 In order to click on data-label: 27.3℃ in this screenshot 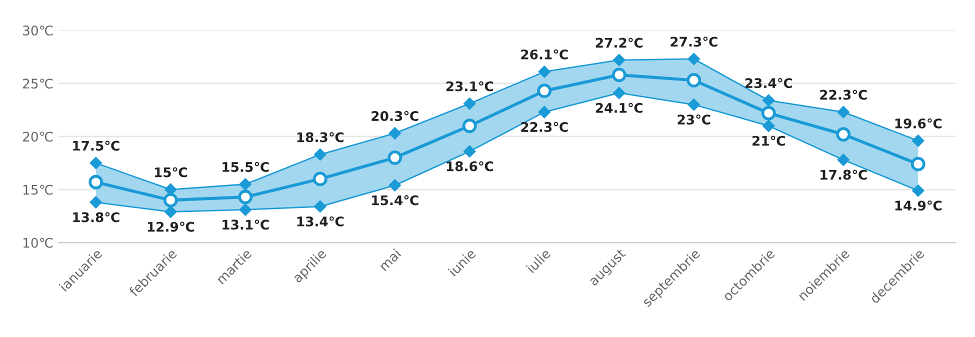, I will do `click(694, 41)`.